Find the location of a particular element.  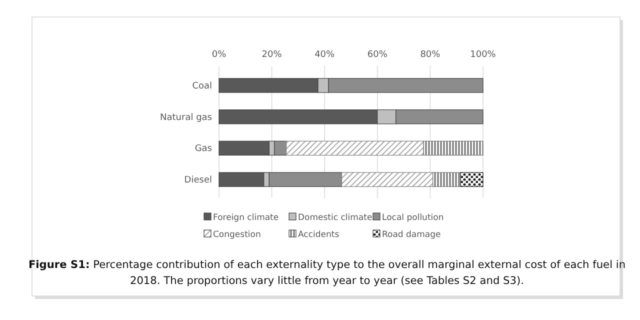

x-tick-label: 100% is located at coordinates (483, 55).